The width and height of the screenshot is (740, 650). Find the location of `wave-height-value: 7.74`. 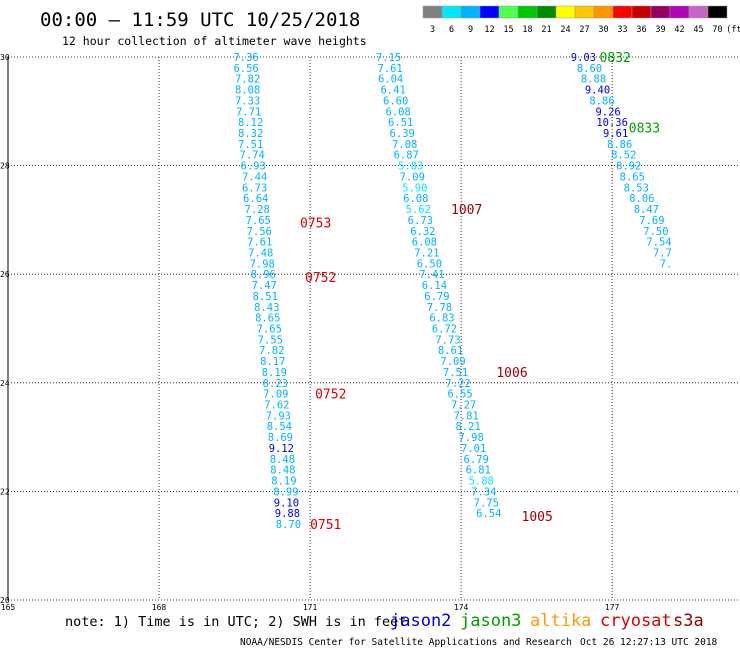

wave-height-value: 7.74 is located at coordinates (252, 156).